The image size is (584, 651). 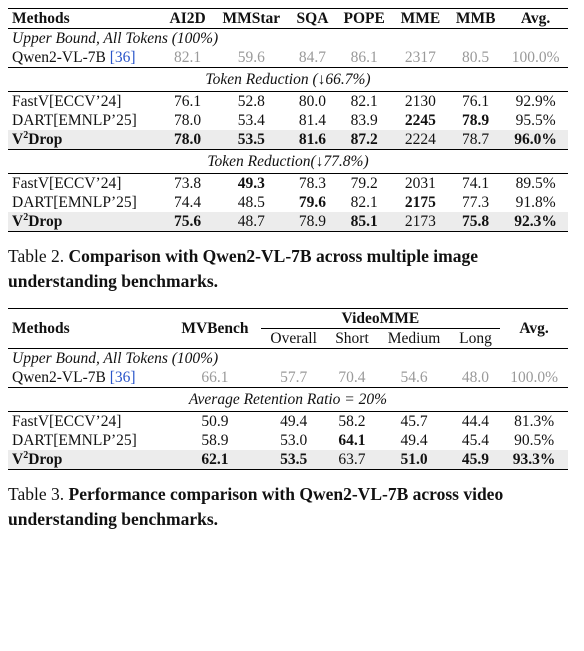 I want to click on cell-value: 2317, so click(x=420, y=57).